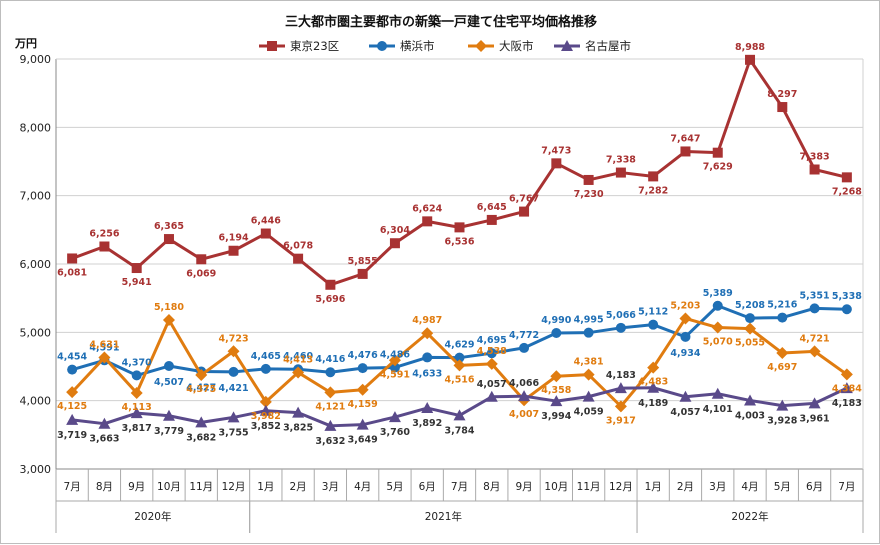 This screenshot has height=545, width=880. I want to click on data-label: 4,591, so click(395, 374).